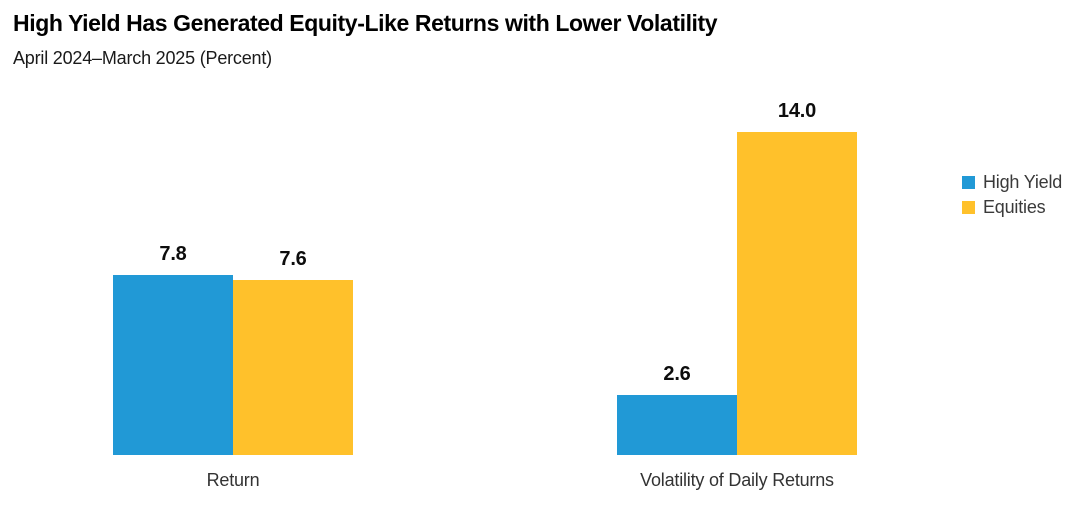  Describe the element at coordinates (173, 254) in the screenshot. I see `bar-value-label: 7.8` at that location.